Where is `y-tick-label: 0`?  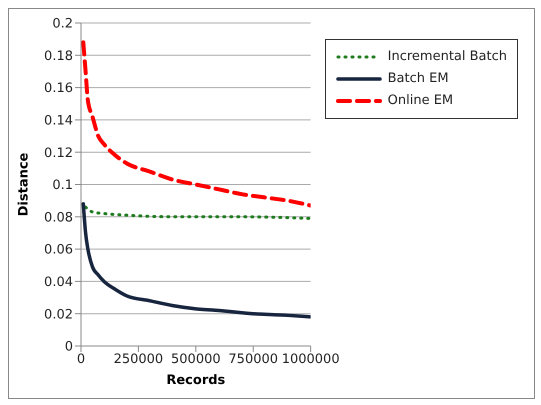 y-tick-label: 0 is located at coordinates (68, 347).